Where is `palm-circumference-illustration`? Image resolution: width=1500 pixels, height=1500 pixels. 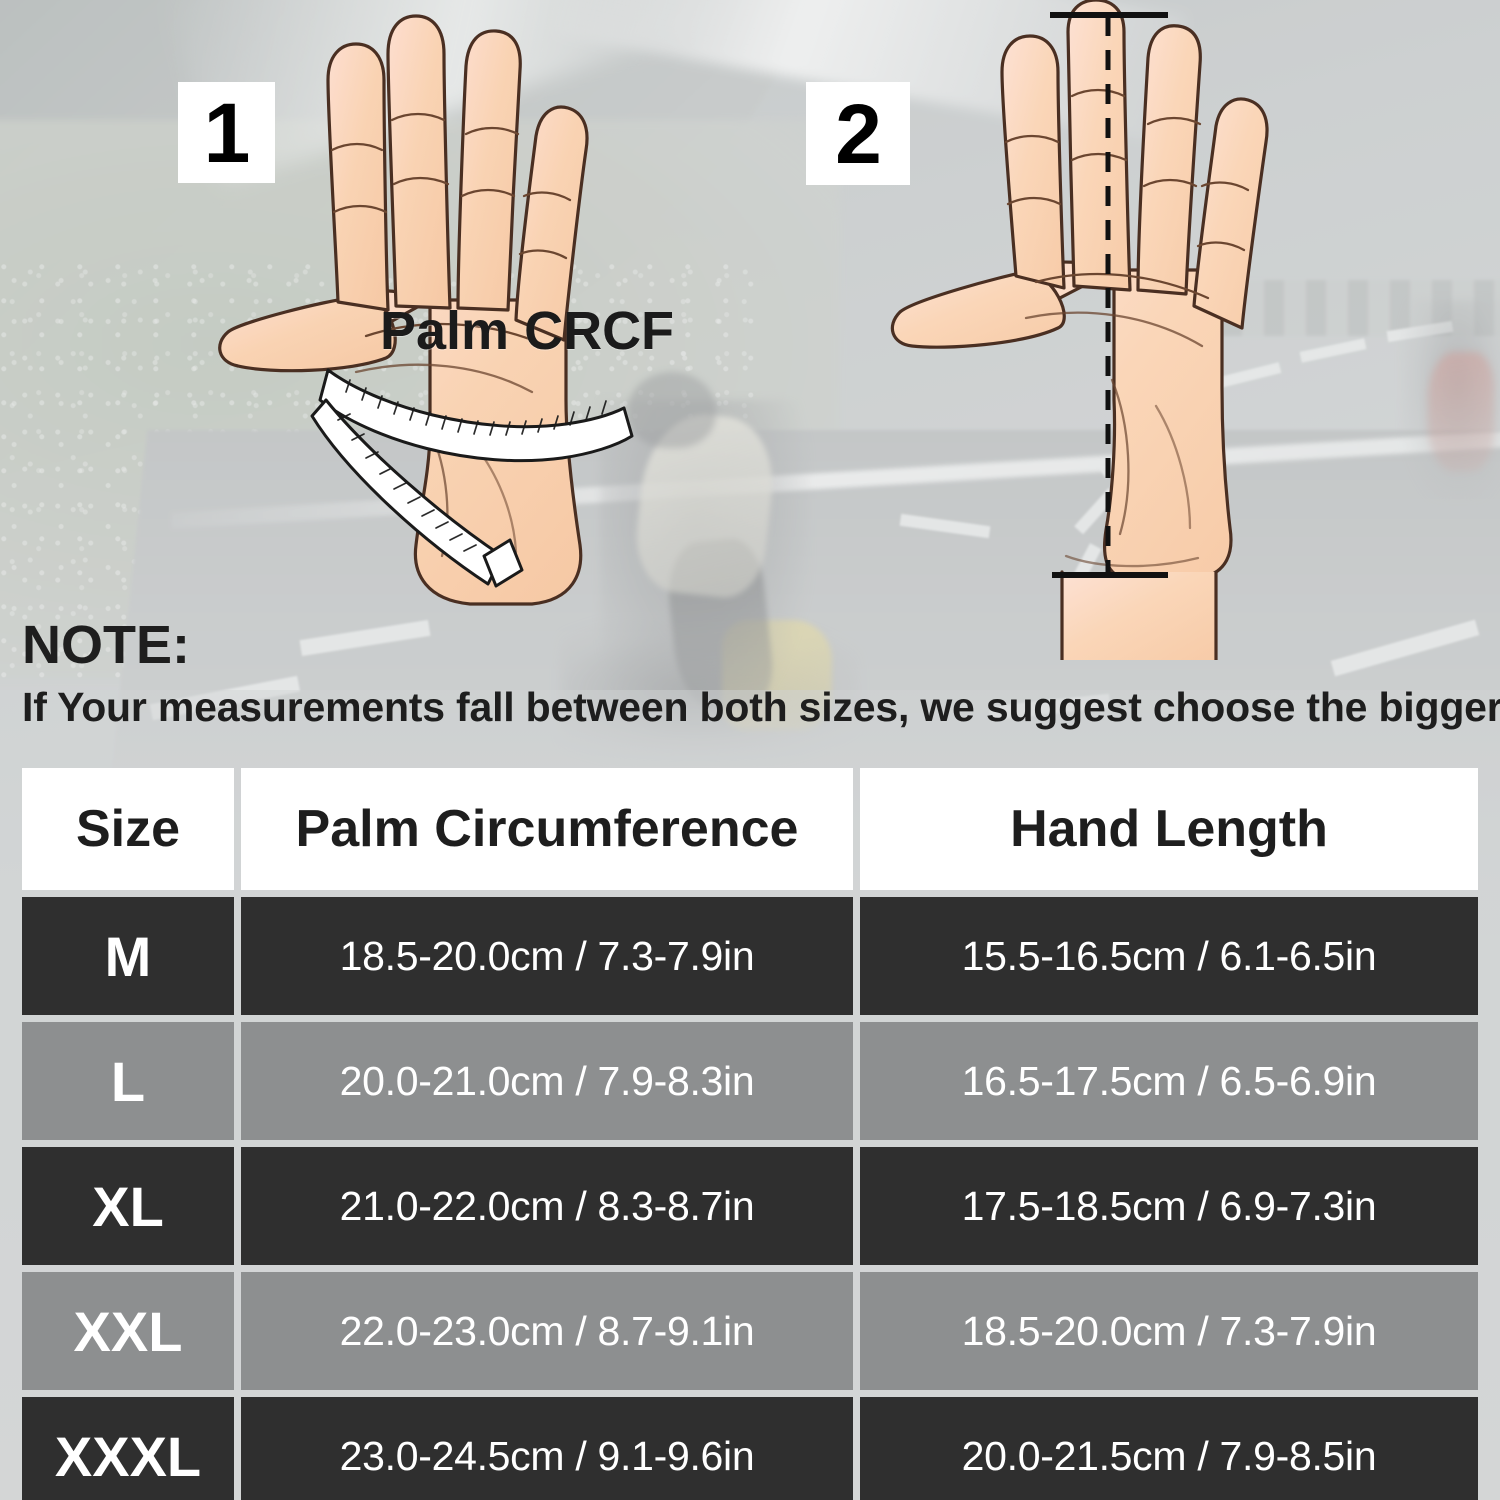 palm-circumference-illustration is located at coordinates (426, 310).